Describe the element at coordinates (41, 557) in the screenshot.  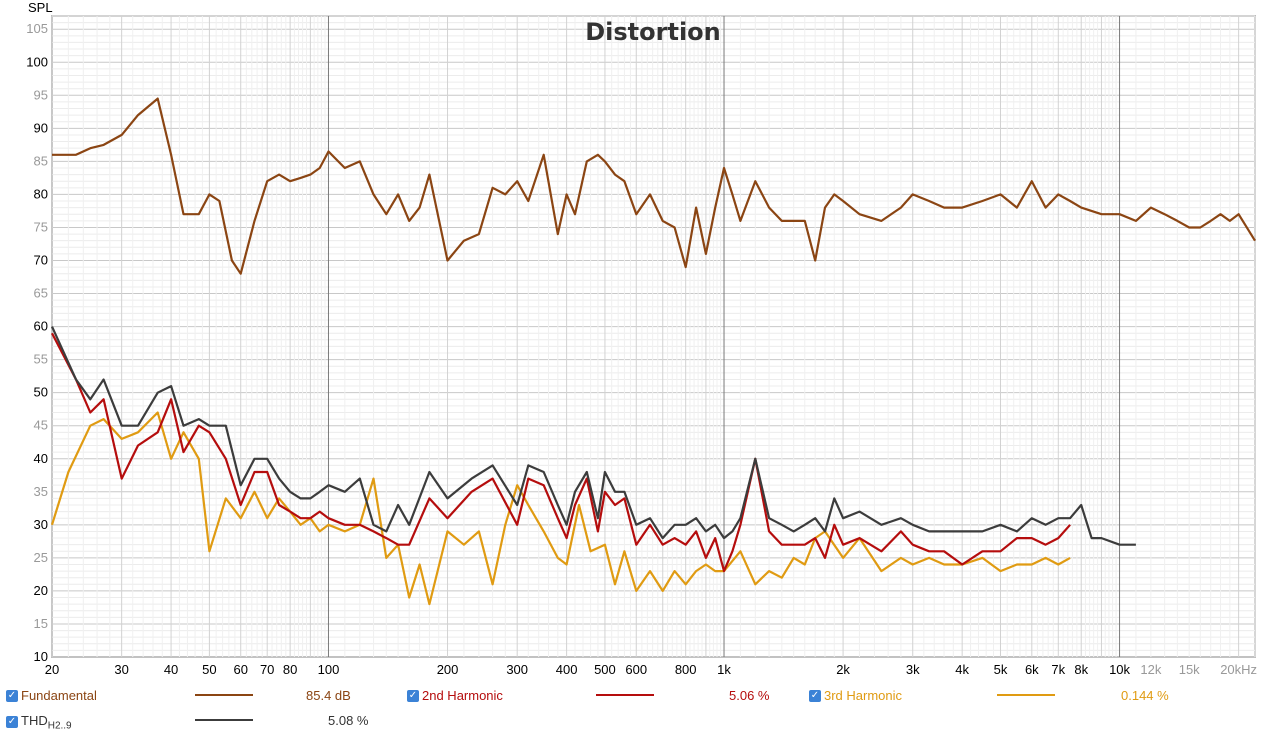
I see `y-tick-label: 25` at that location.